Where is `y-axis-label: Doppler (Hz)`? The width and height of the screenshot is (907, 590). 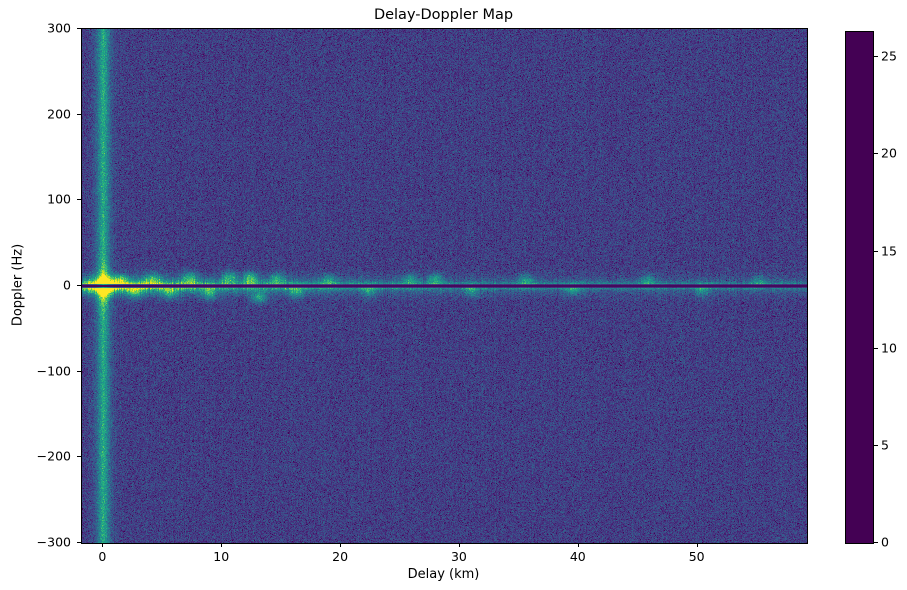 y-axis-label: Doppler (Hz) is located at coordinates (18, 285).